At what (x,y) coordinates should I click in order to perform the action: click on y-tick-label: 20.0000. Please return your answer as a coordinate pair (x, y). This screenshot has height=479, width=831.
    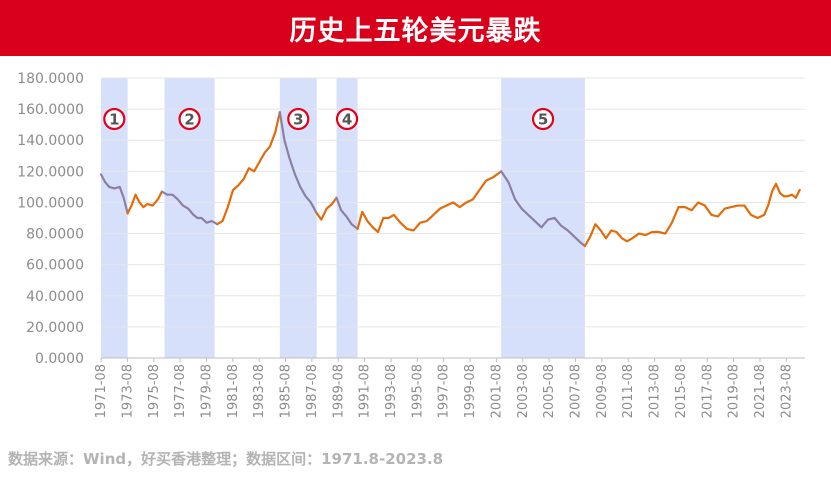
    Looking at the image, I should click on (55, 328).